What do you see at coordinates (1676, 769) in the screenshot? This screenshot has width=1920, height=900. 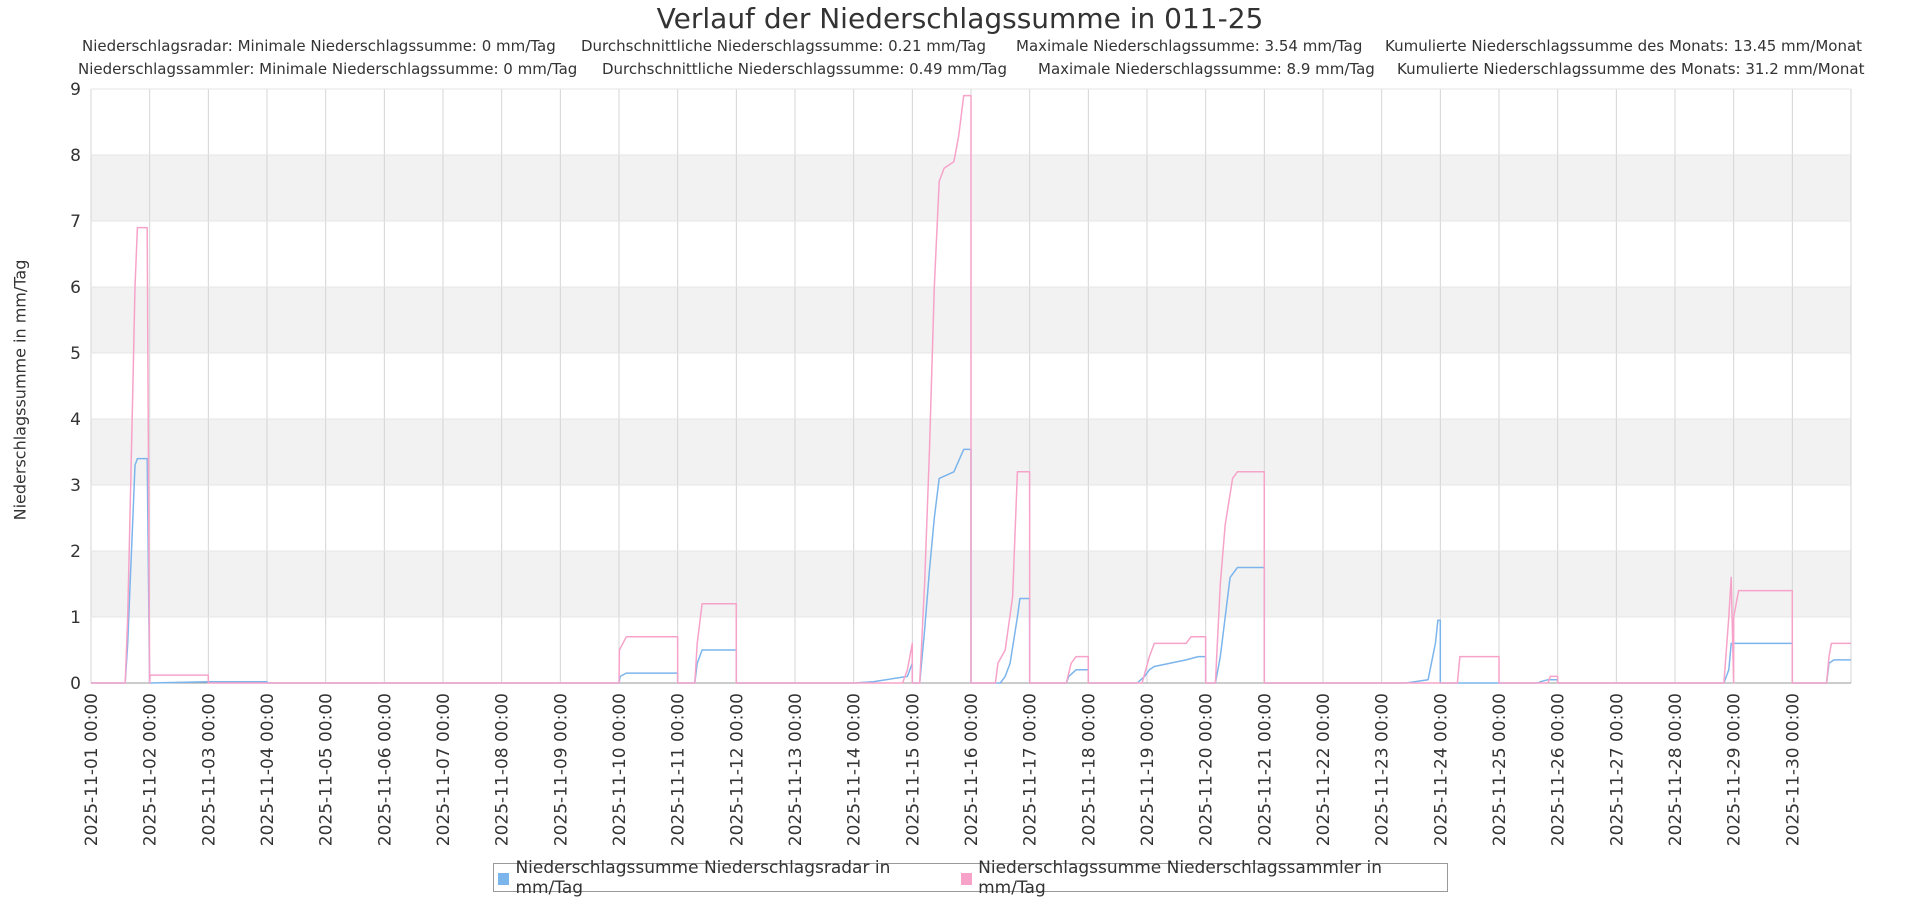 I see `x-tick-label: 2025-11-28 00:00` at bounding box center [1676, 769].